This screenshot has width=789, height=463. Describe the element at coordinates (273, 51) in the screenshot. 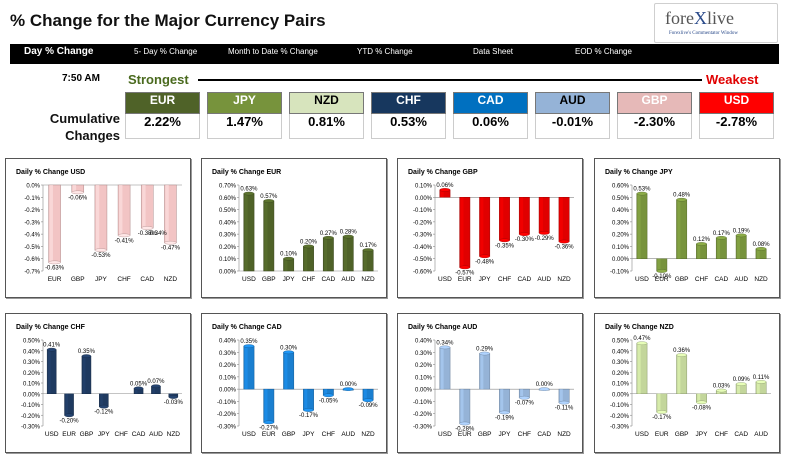

I see `nav-month-to-date: Month to Date % Change` at that location.